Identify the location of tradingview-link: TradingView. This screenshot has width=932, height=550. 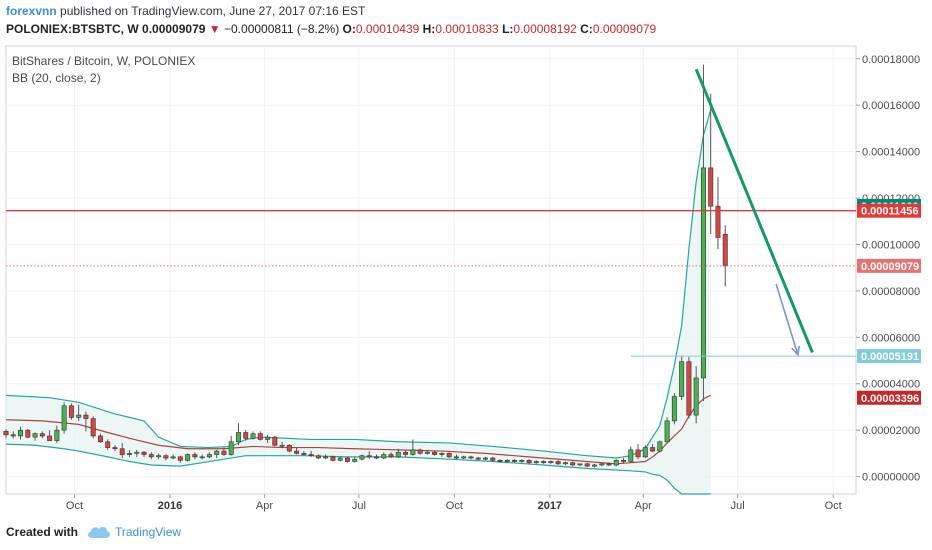
(148, 532).